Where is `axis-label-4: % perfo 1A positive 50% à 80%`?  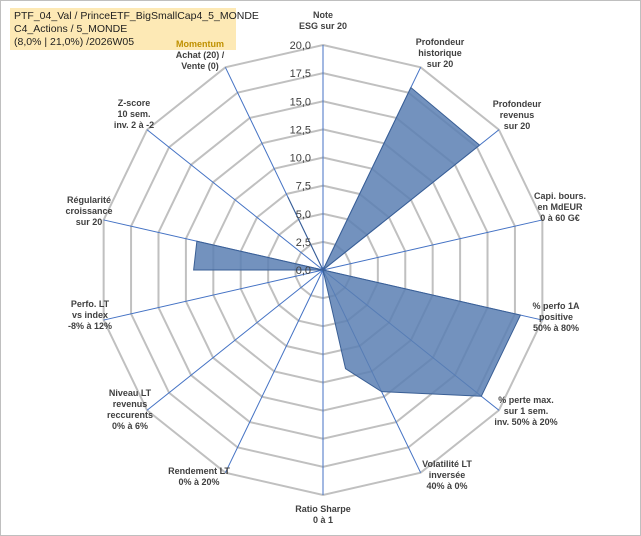
axis-label-4: % perfo 1A positive 50% à 80% is located at coordinates (556, 317).